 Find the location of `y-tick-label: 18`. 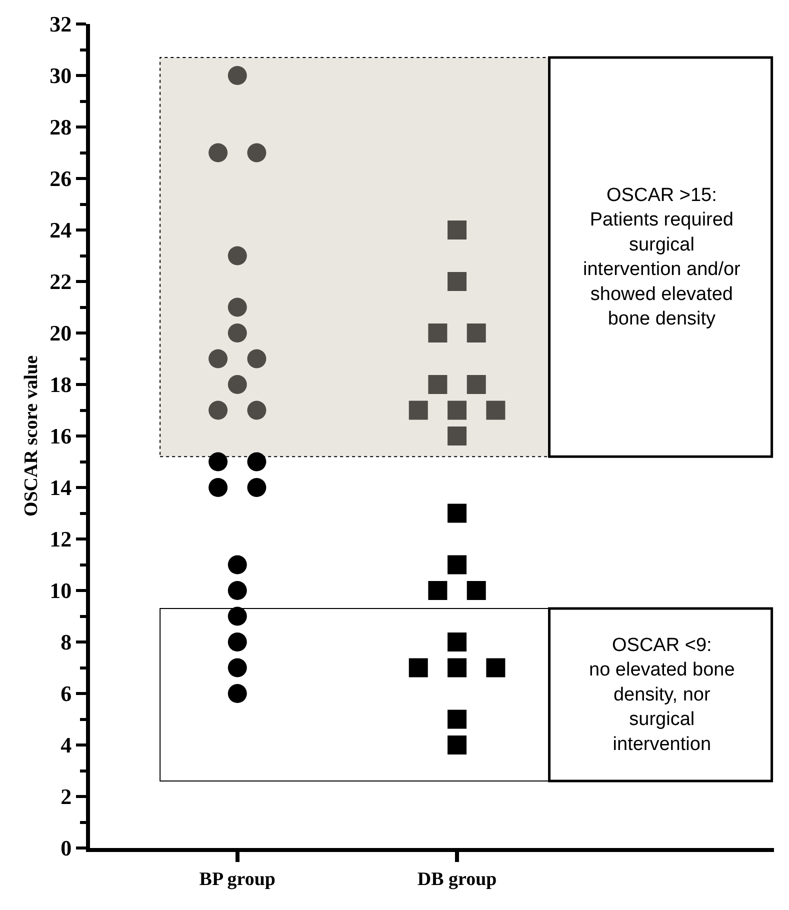

y-tick-label: 18 is located at coordinates (61, 385).